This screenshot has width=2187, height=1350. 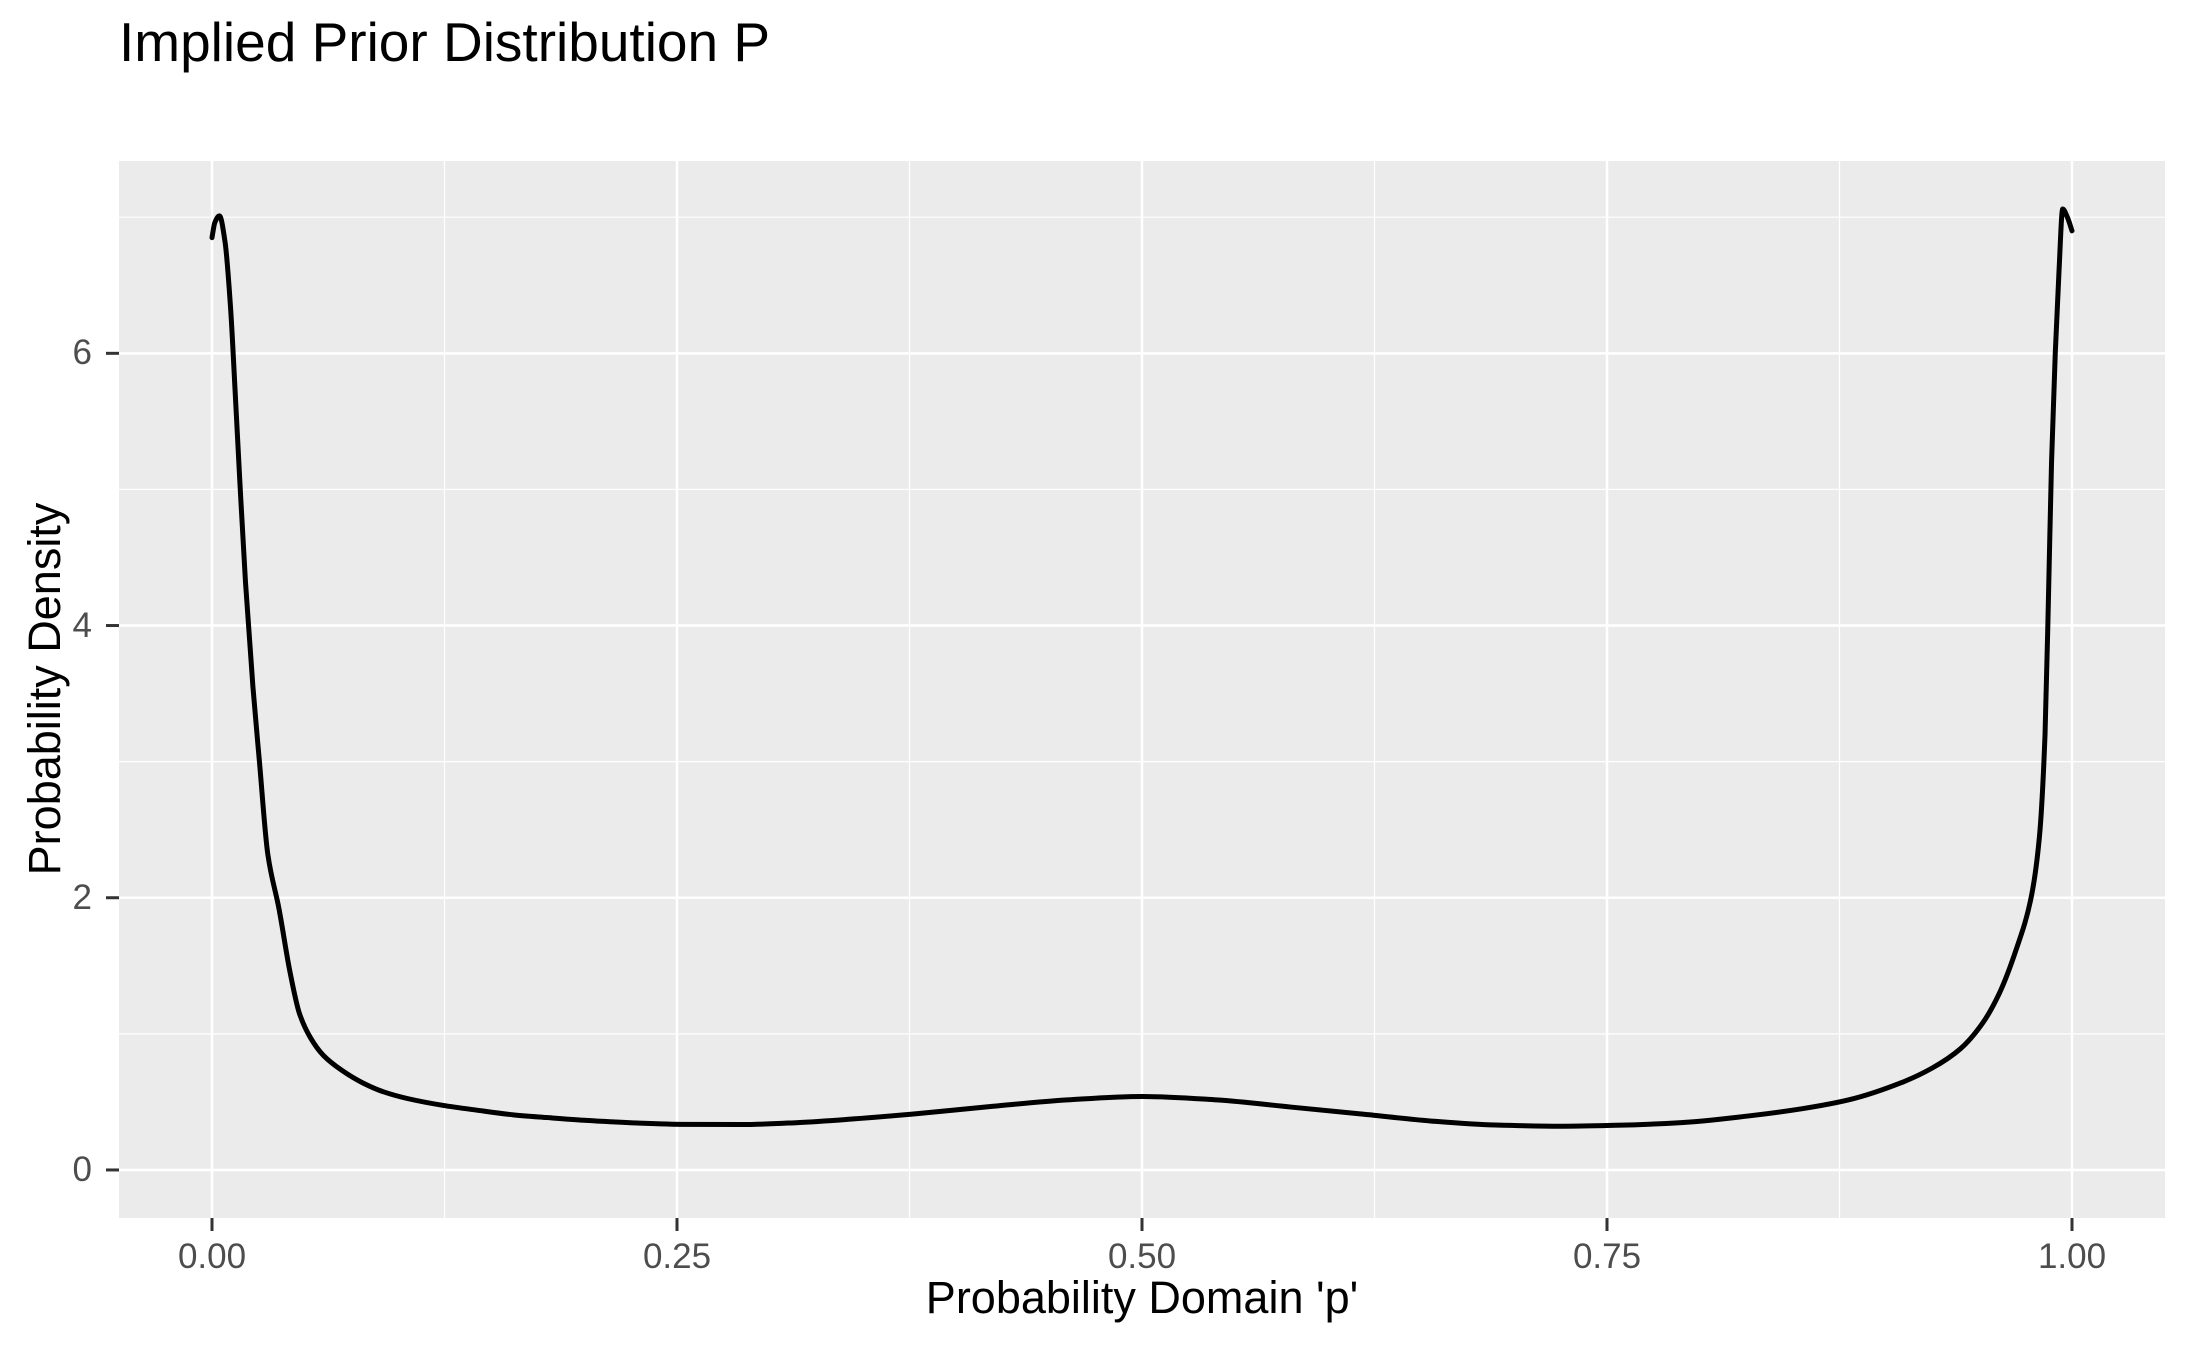 What do you see at coordinates (1142, 1297) in the screenshot?
I see `x-axis-title: Probability Domain 'p'` at bounding box center [1142, 1297].